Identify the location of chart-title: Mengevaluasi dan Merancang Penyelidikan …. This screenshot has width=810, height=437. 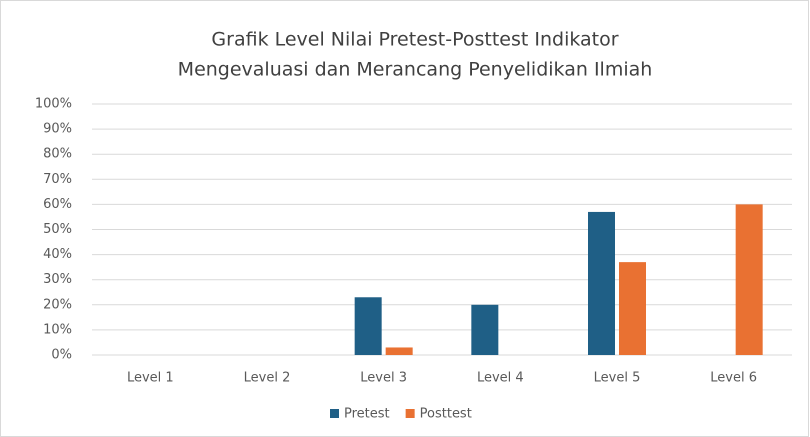
(415, 70).